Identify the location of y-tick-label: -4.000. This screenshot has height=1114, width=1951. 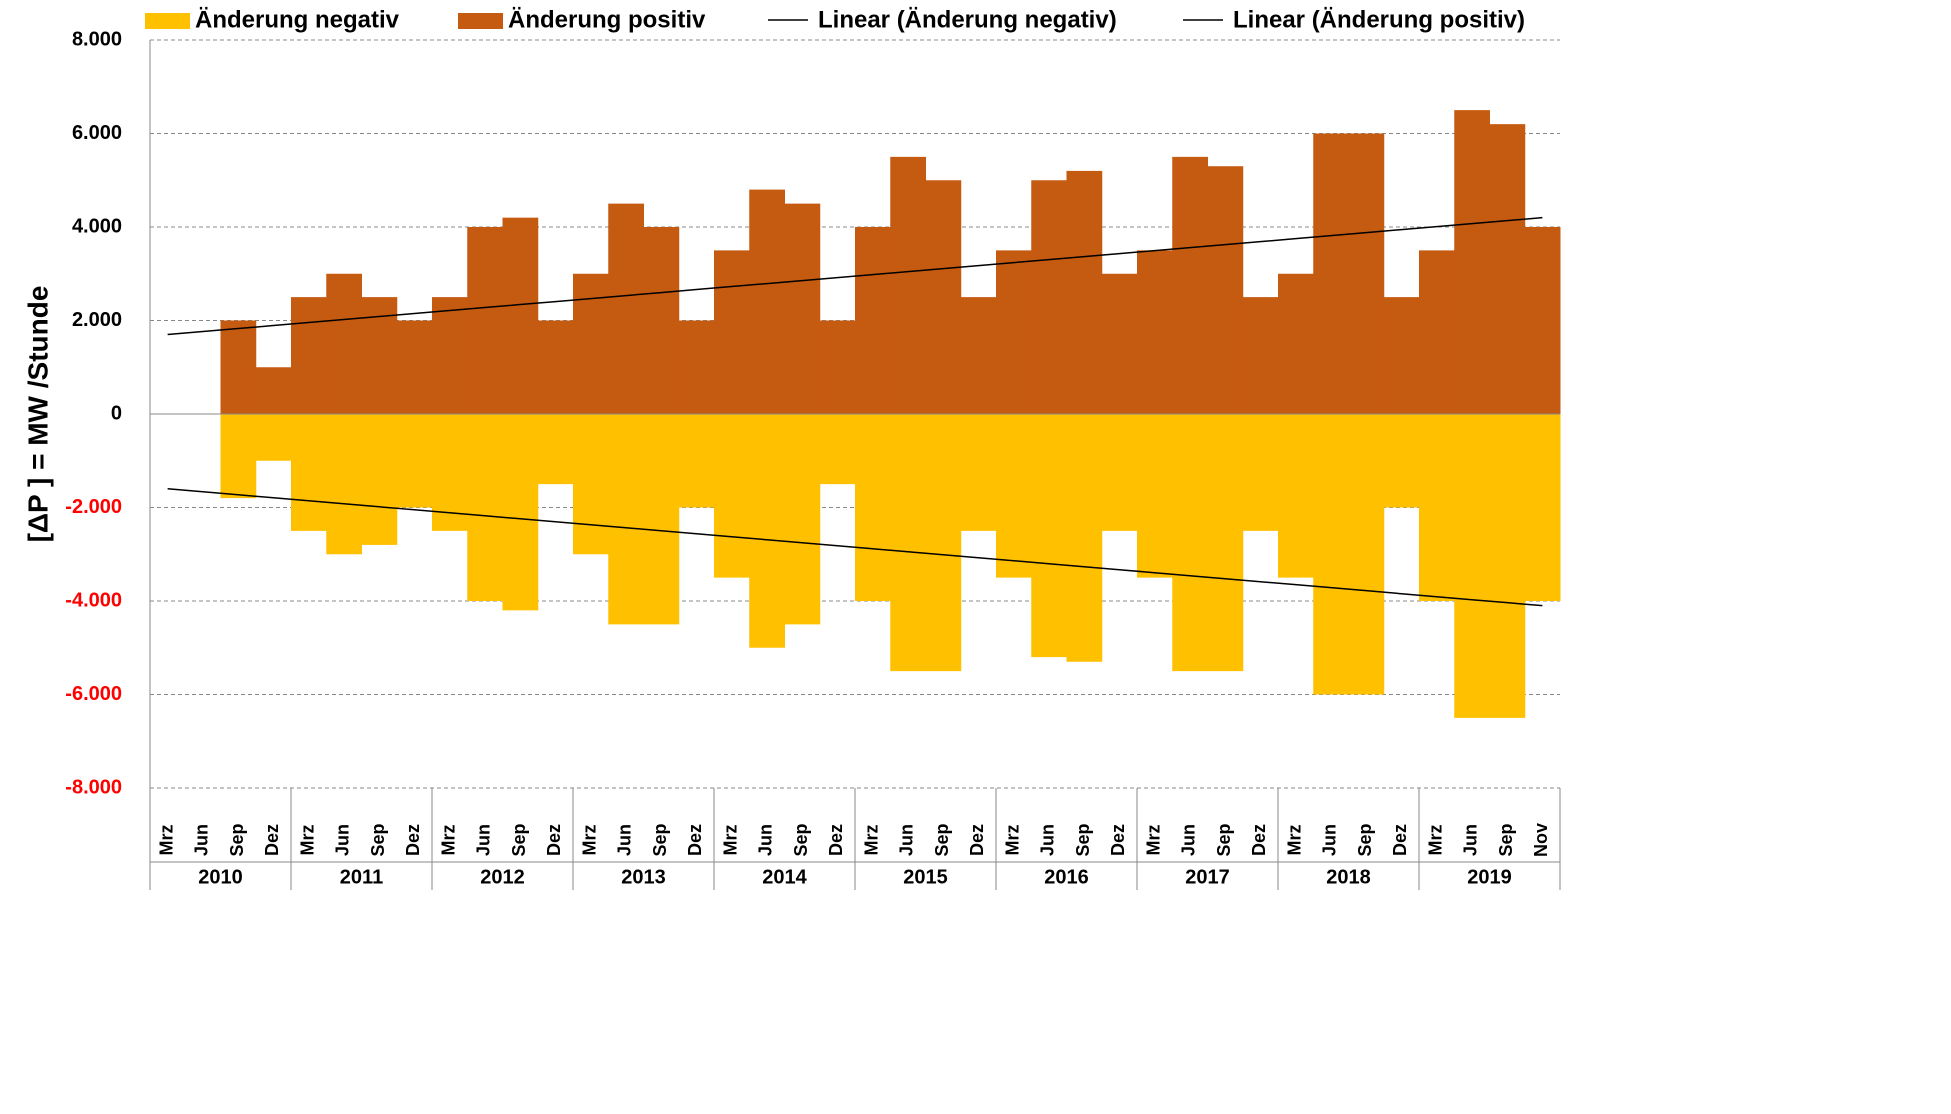
(93, 600).